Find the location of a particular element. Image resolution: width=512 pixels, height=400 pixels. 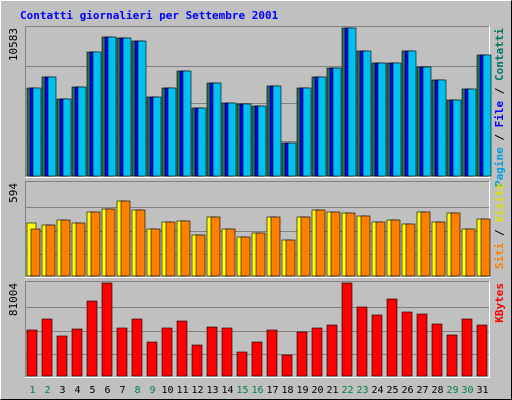

x-tick-label-day-10: 10 is located at coordinates (167, 390).